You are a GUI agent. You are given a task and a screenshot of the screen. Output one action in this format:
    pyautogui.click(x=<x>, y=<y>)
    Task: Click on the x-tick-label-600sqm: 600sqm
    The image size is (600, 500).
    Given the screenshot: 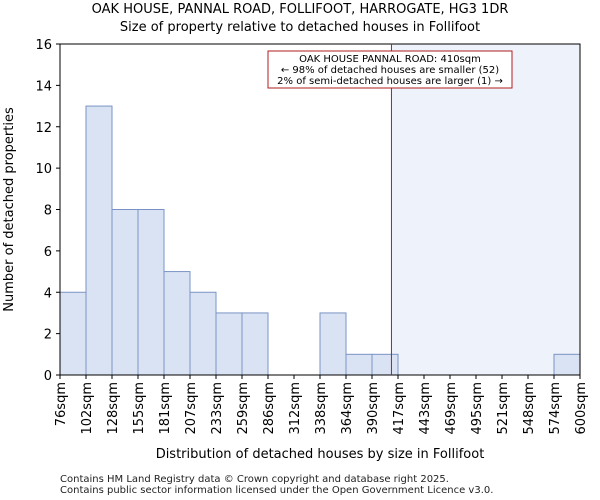 What is the action you would take?
    pyautogui.click(x=581, y=408)
    